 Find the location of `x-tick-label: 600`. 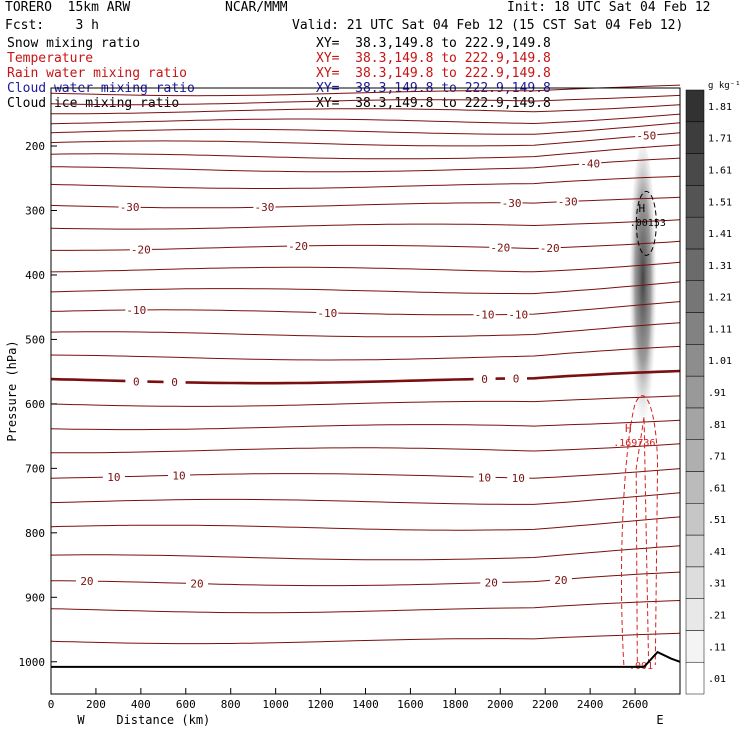

x-tick-label: 600 is located at coordinates (186, 704).